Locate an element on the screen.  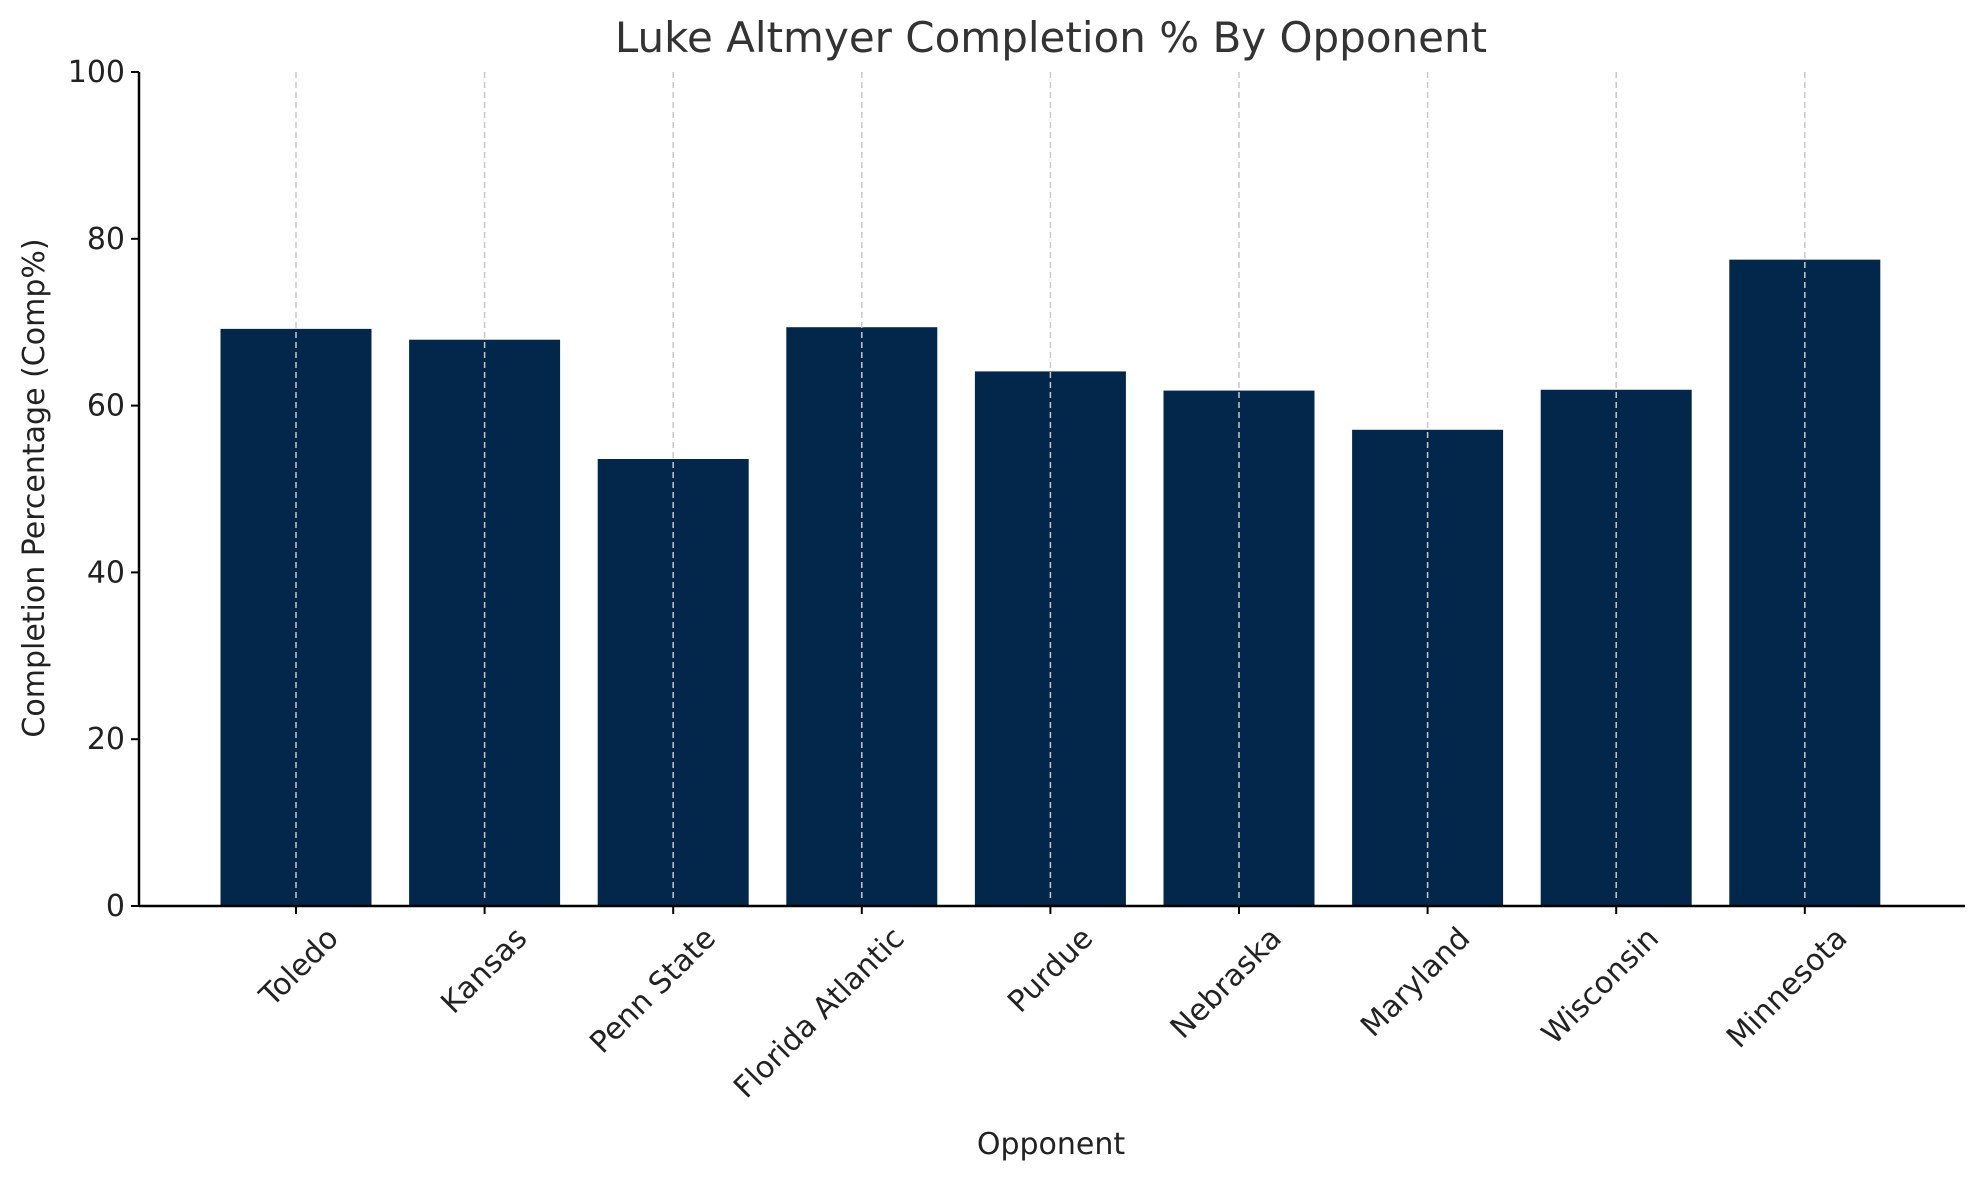
x-tick-label: Kansas is located at coordinates (484, 971).